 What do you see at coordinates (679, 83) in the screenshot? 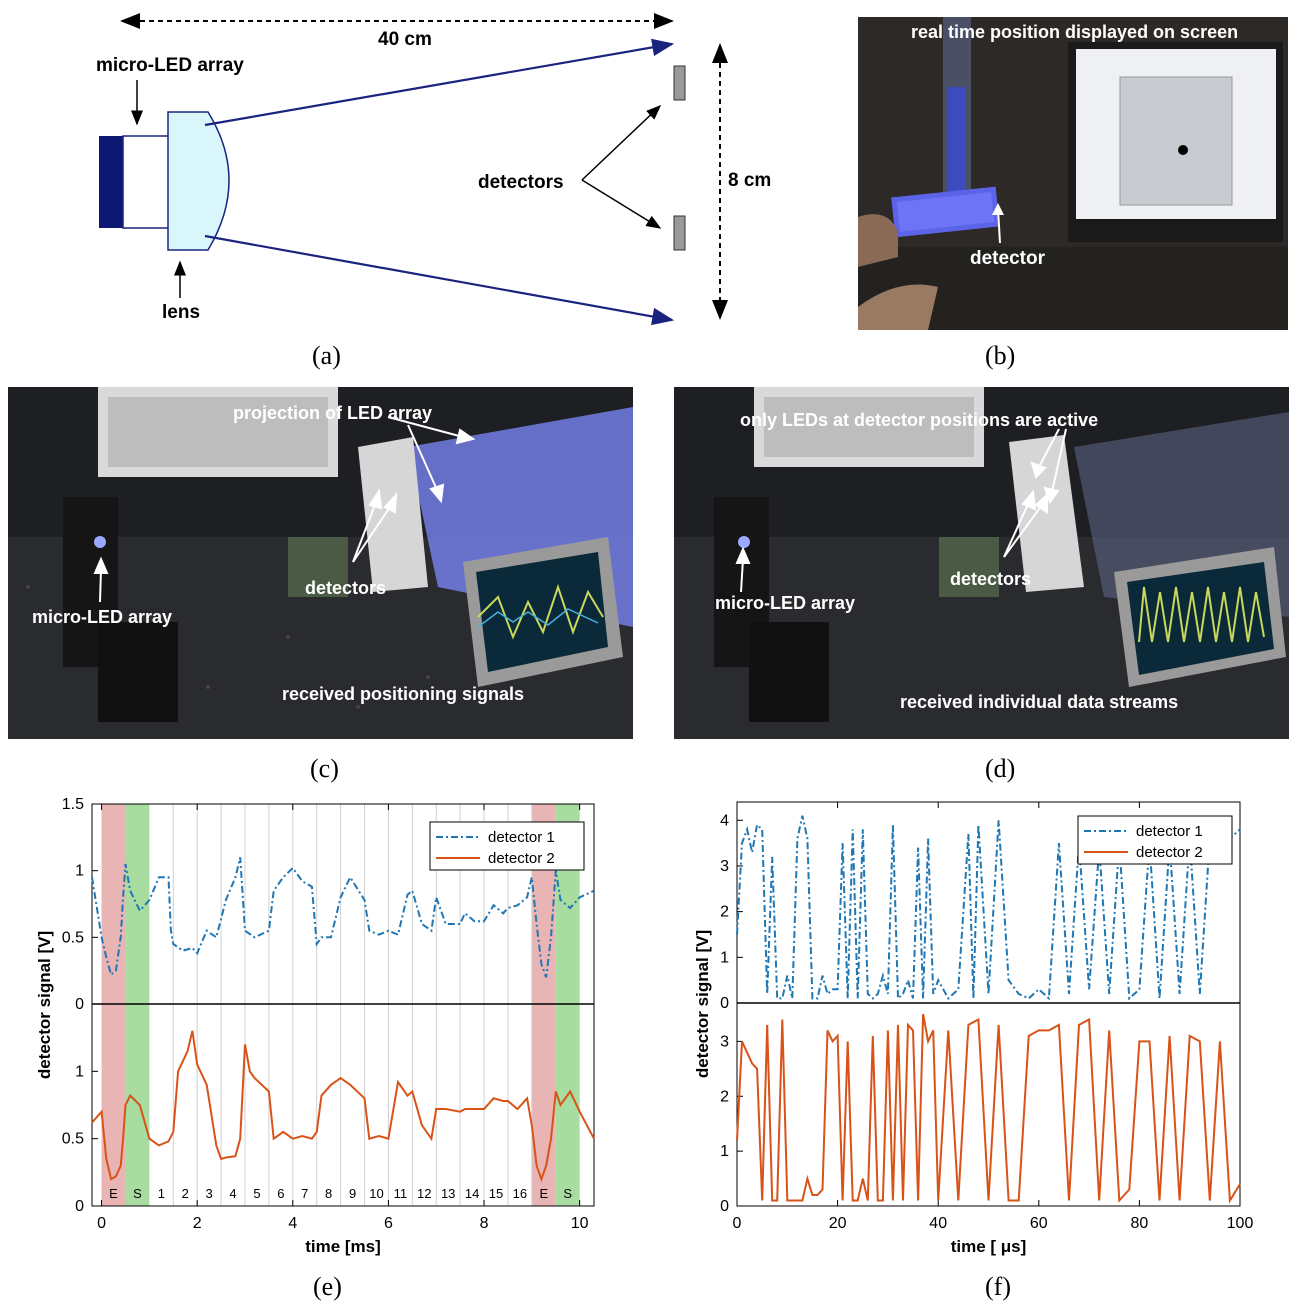
I see `detector-top-shape` at bounding box center [679, 83].